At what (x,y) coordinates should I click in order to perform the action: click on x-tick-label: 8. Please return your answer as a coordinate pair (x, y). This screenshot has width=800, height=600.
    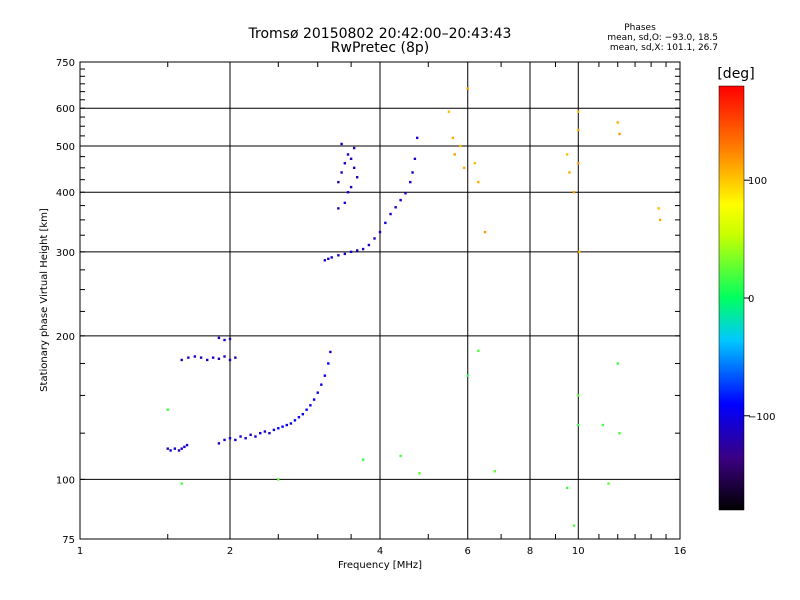
    Looking at the image, I should click on (530, 551).